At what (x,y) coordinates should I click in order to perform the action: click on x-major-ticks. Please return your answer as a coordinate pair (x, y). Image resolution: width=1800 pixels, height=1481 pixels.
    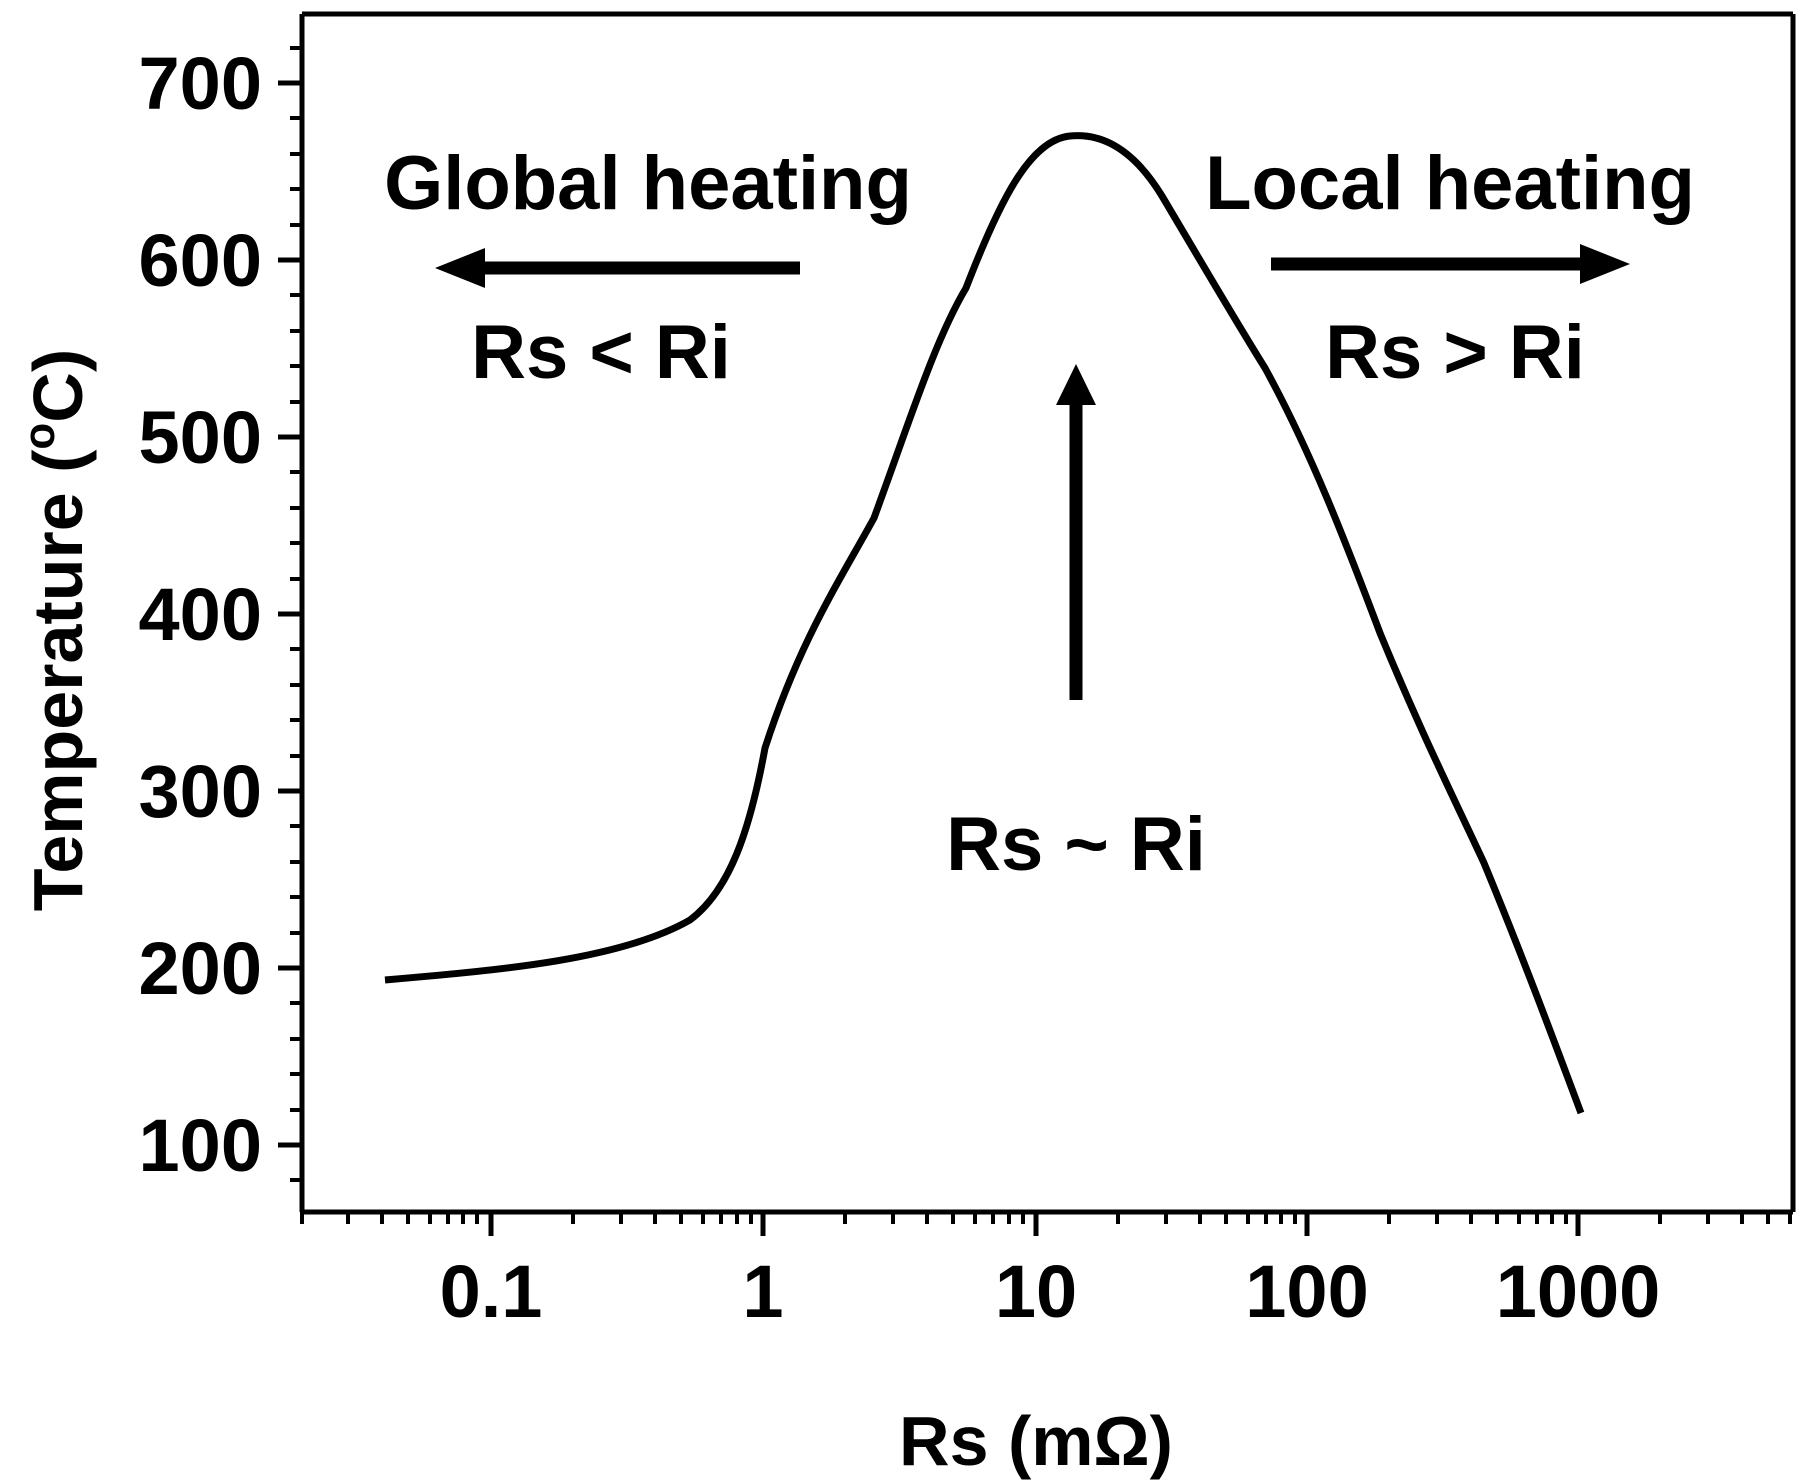
    Looking at the image, I should click on (1034, 1224).